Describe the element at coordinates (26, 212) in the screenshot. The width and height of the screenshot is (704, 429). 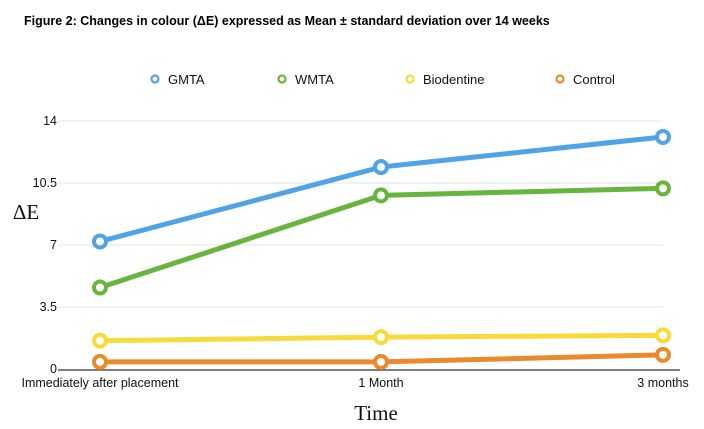
I see `y-axis-title: ΔE` at that location.